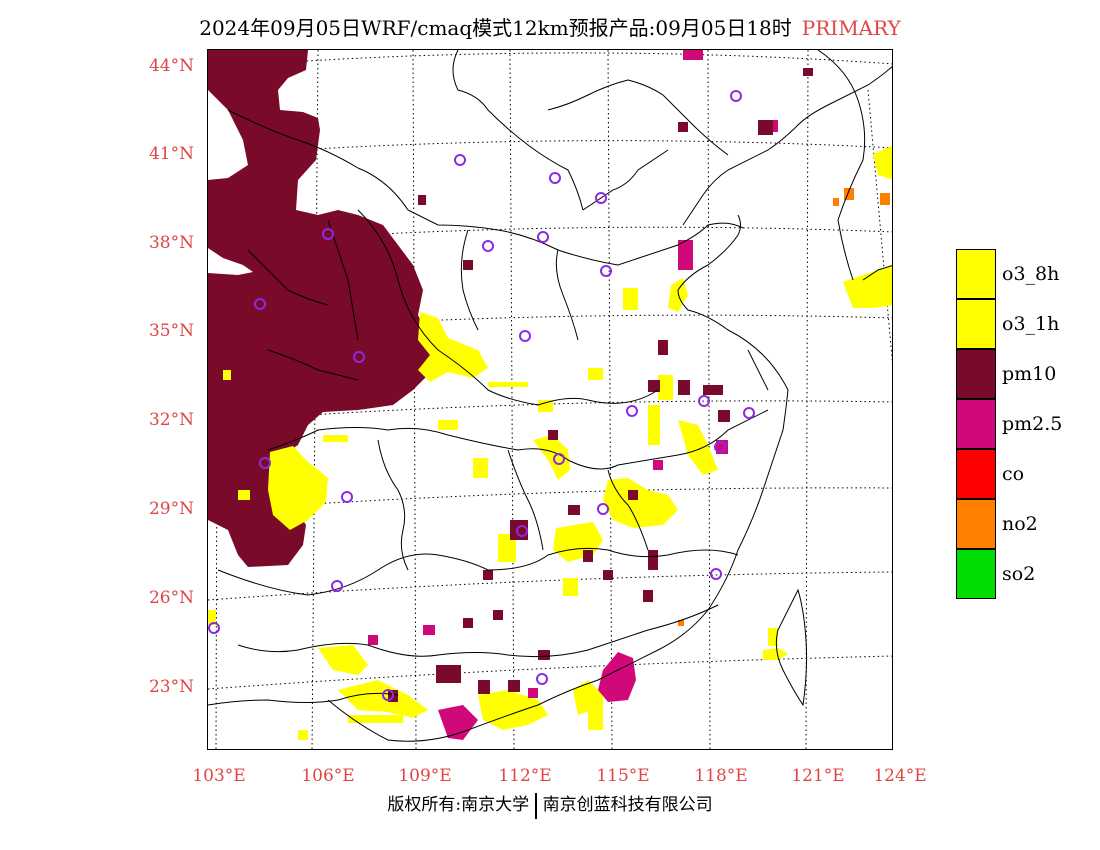 Image resolution: width=1100 pixels, height=850 pixels. Describe the element at coordinates (458, 805) in the screenshot. I see `footer-left: 版权所有:南京大学` at that location.